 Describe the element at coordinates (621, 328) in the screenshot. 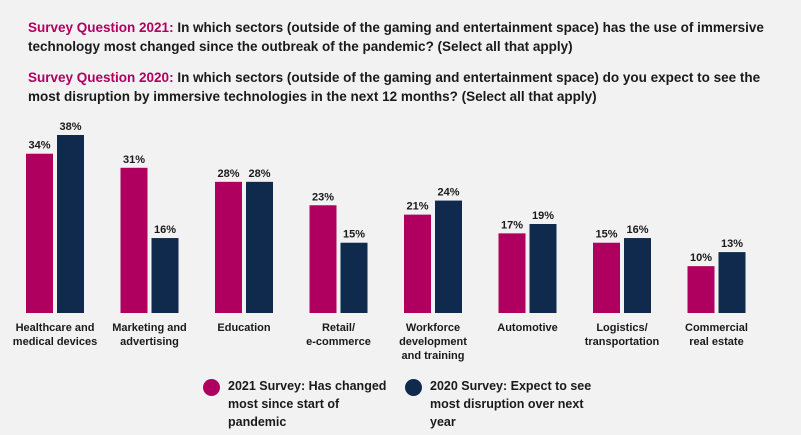

I see `category-label-6: Logistics/` at that location.